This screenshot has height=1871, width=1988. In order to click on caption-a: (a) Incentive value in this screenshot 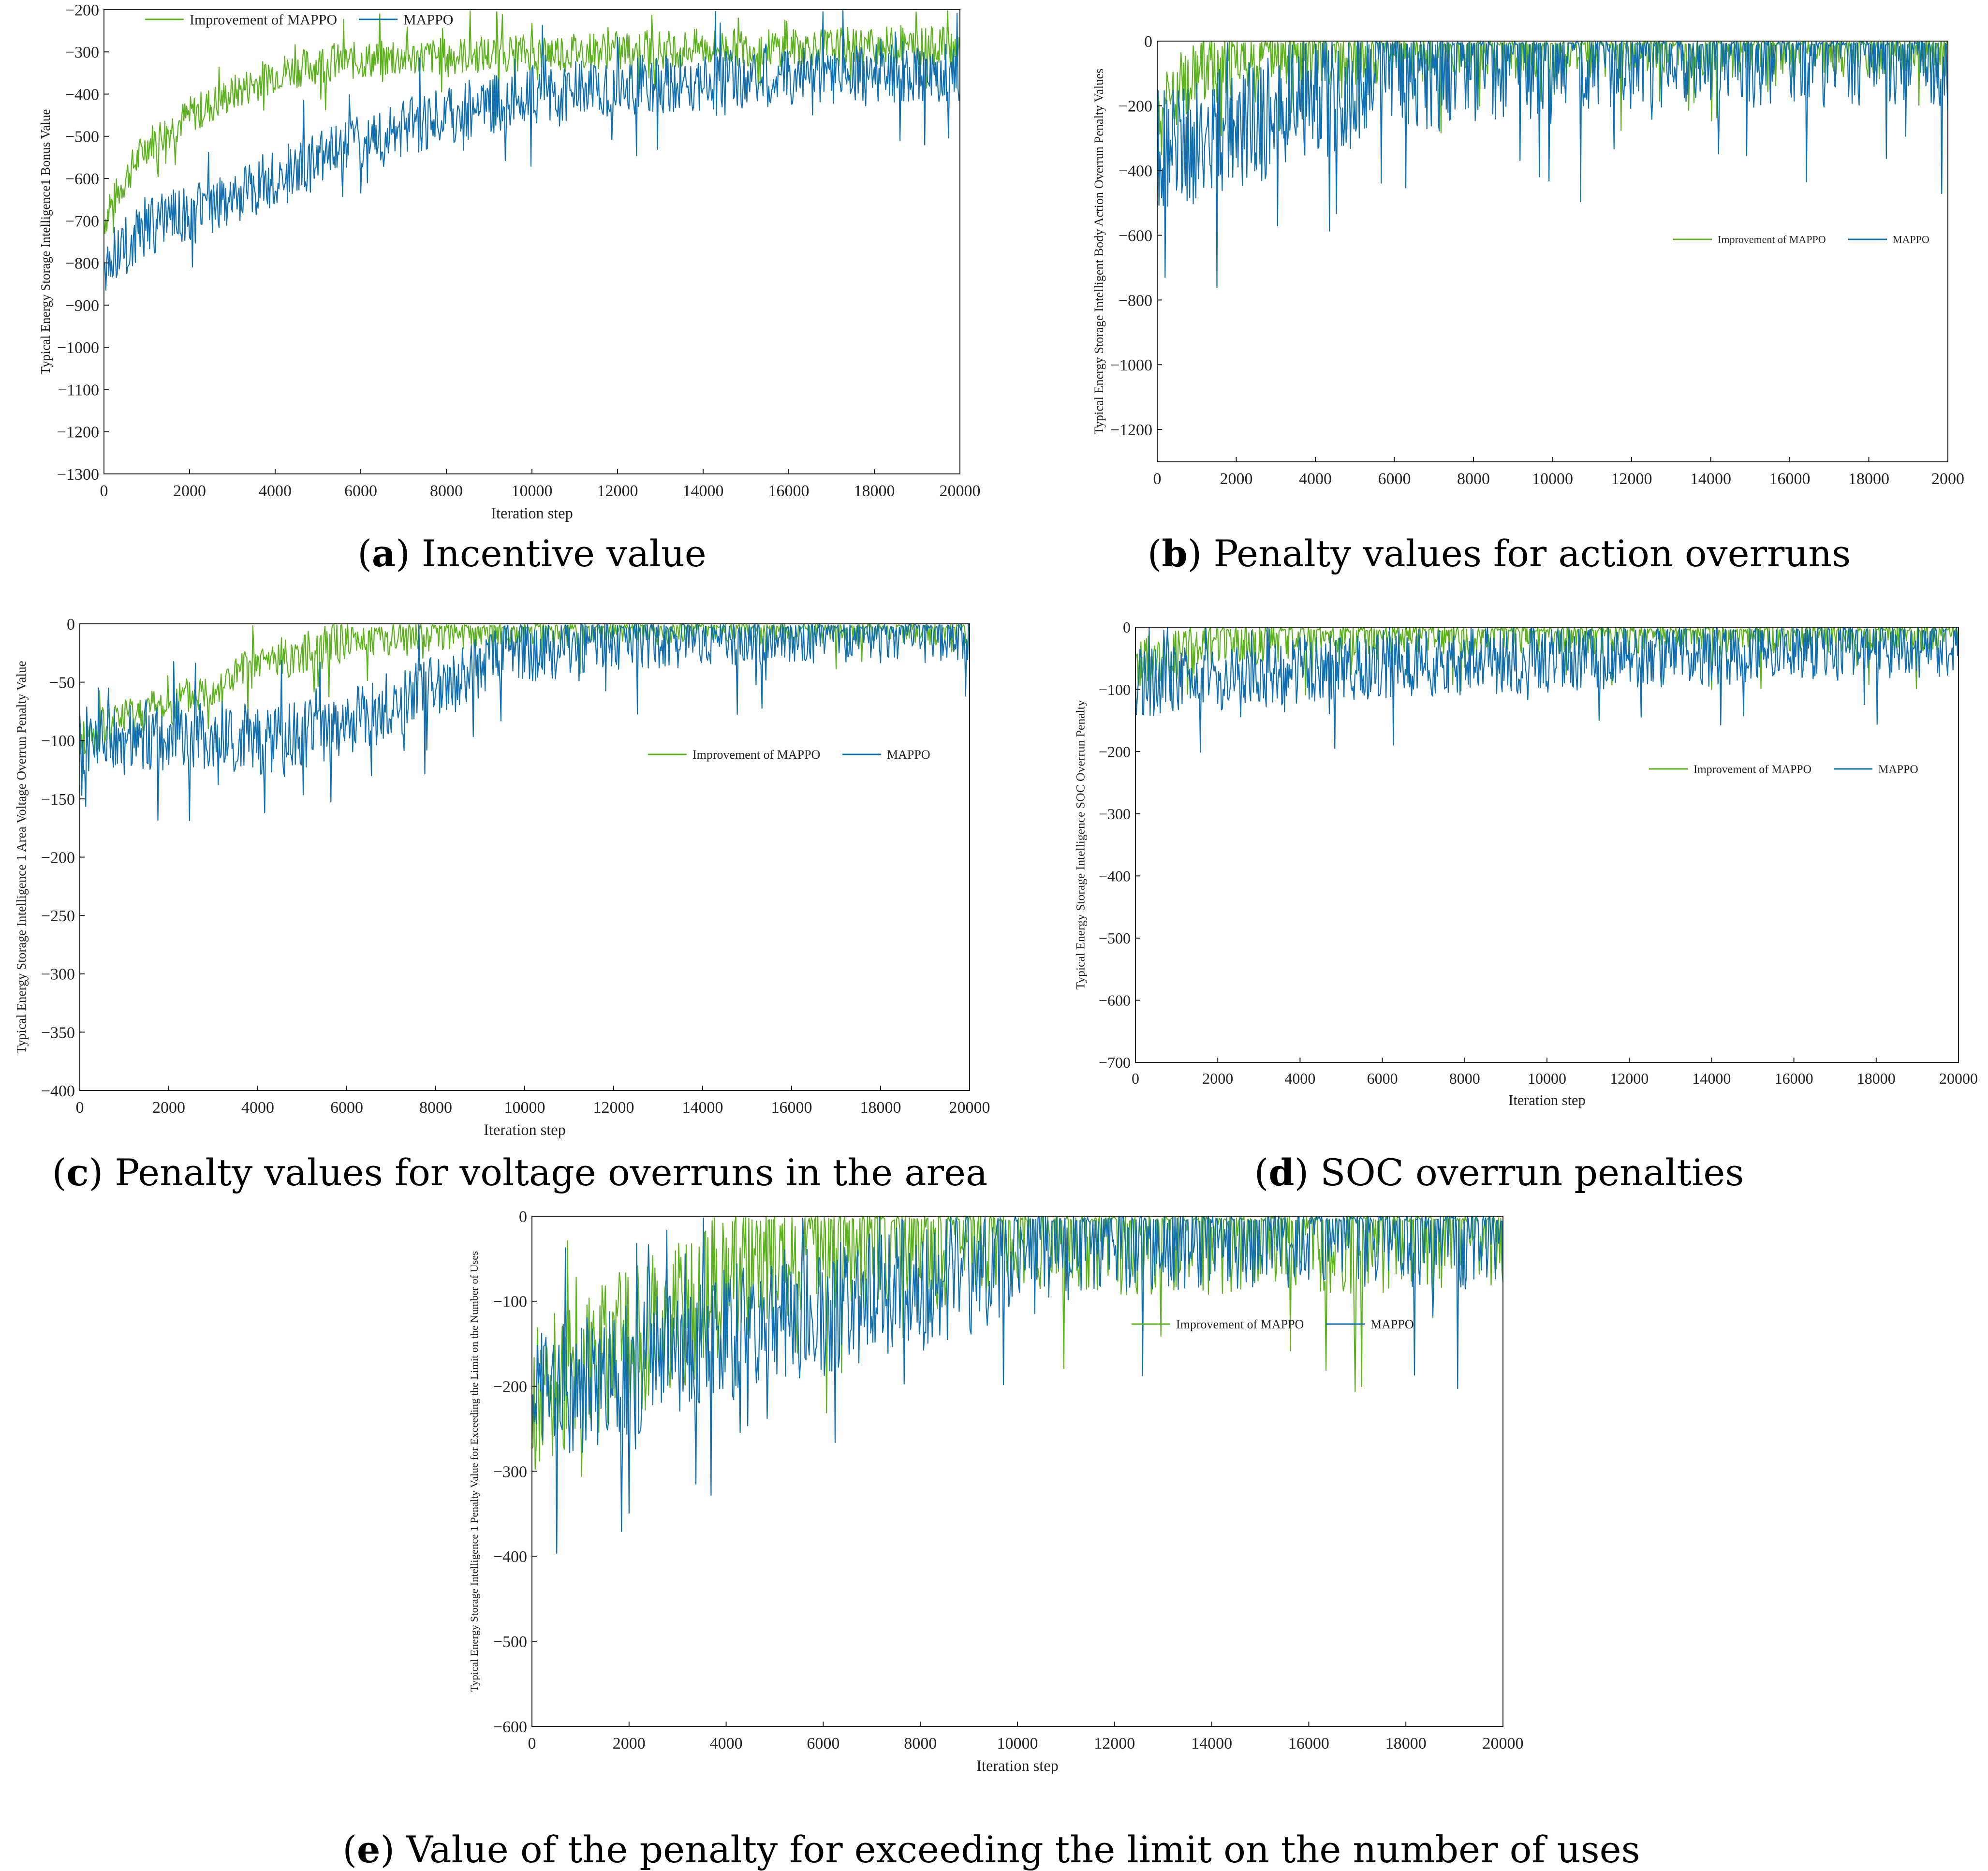, I will do `click(532, 553)`.